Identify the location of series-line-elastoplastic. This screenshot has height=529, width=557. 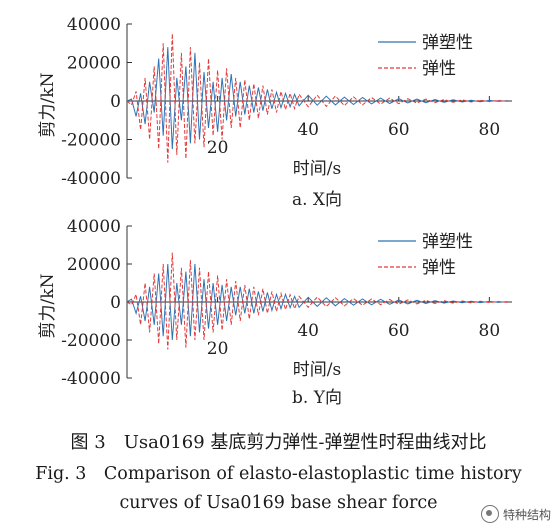
(317, 302).